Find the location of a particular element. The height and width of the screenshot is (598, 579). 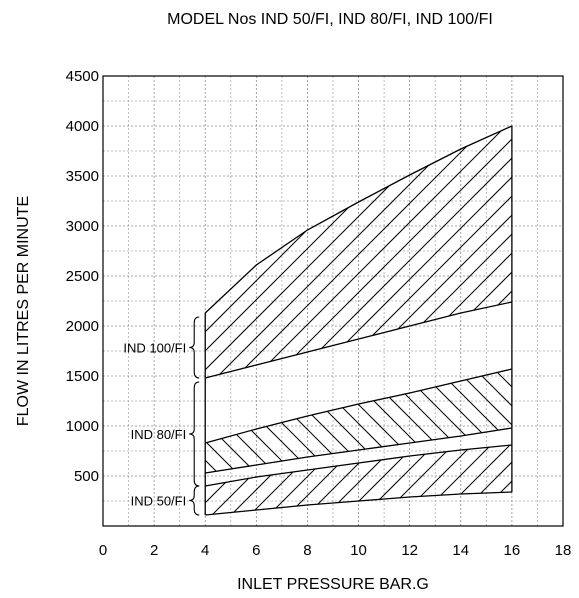

y-tick-label: 4500 is located at coordinates (82, 76).